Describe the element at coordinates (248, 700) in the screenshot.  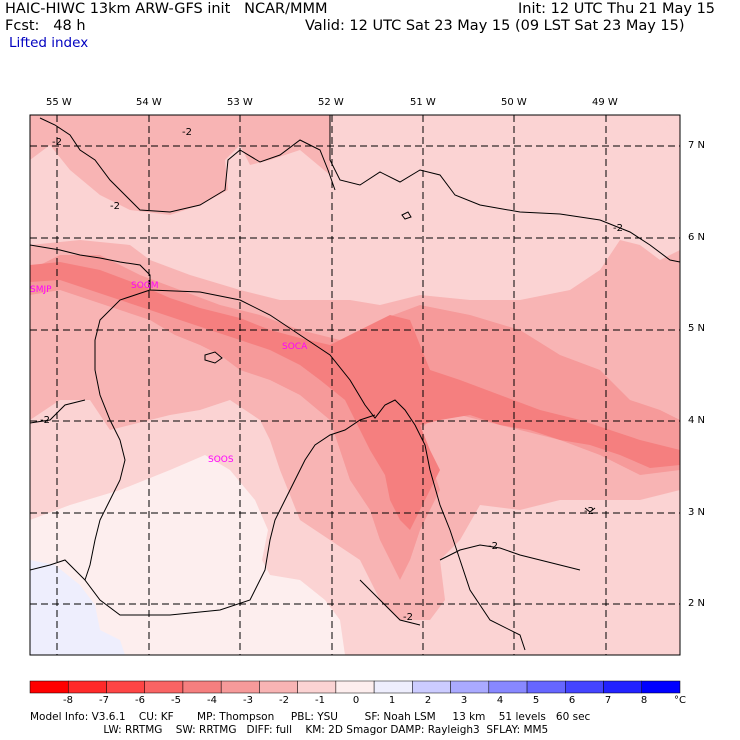
I see `colorbar-label: -3` at that location.